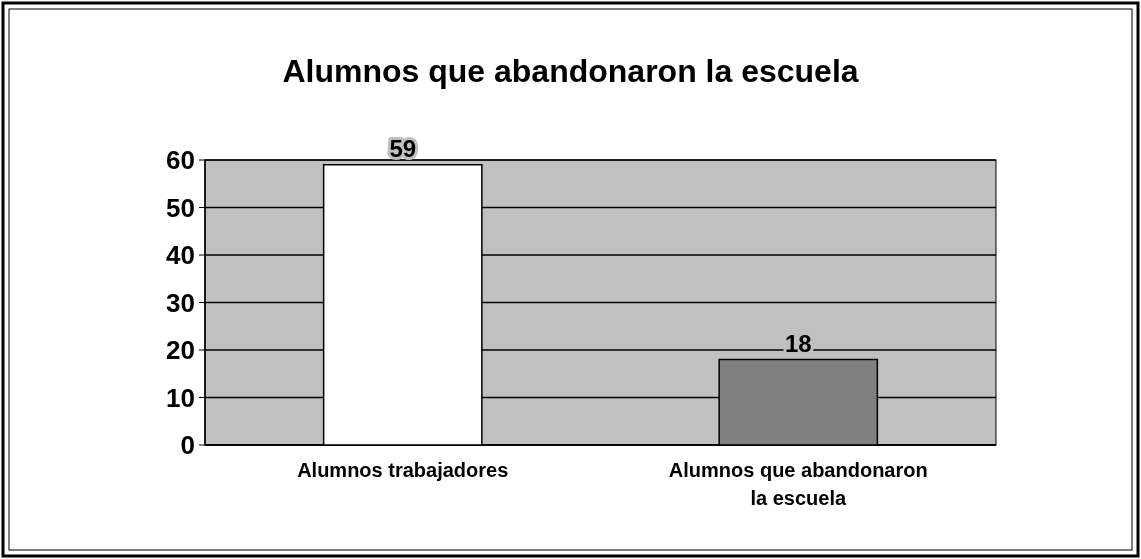  Describe the element at coordinates (180, 207) in the screenshot. I see `y-tick-label: 50` at that location.